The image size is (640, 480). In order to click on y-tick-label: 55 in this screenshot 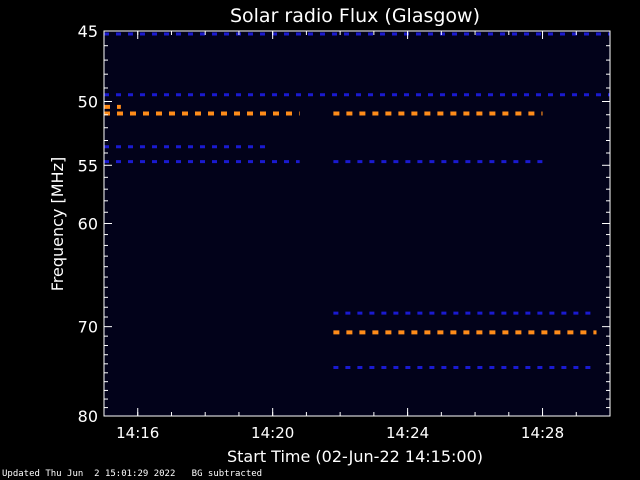, I will do `click(88, 165)`.